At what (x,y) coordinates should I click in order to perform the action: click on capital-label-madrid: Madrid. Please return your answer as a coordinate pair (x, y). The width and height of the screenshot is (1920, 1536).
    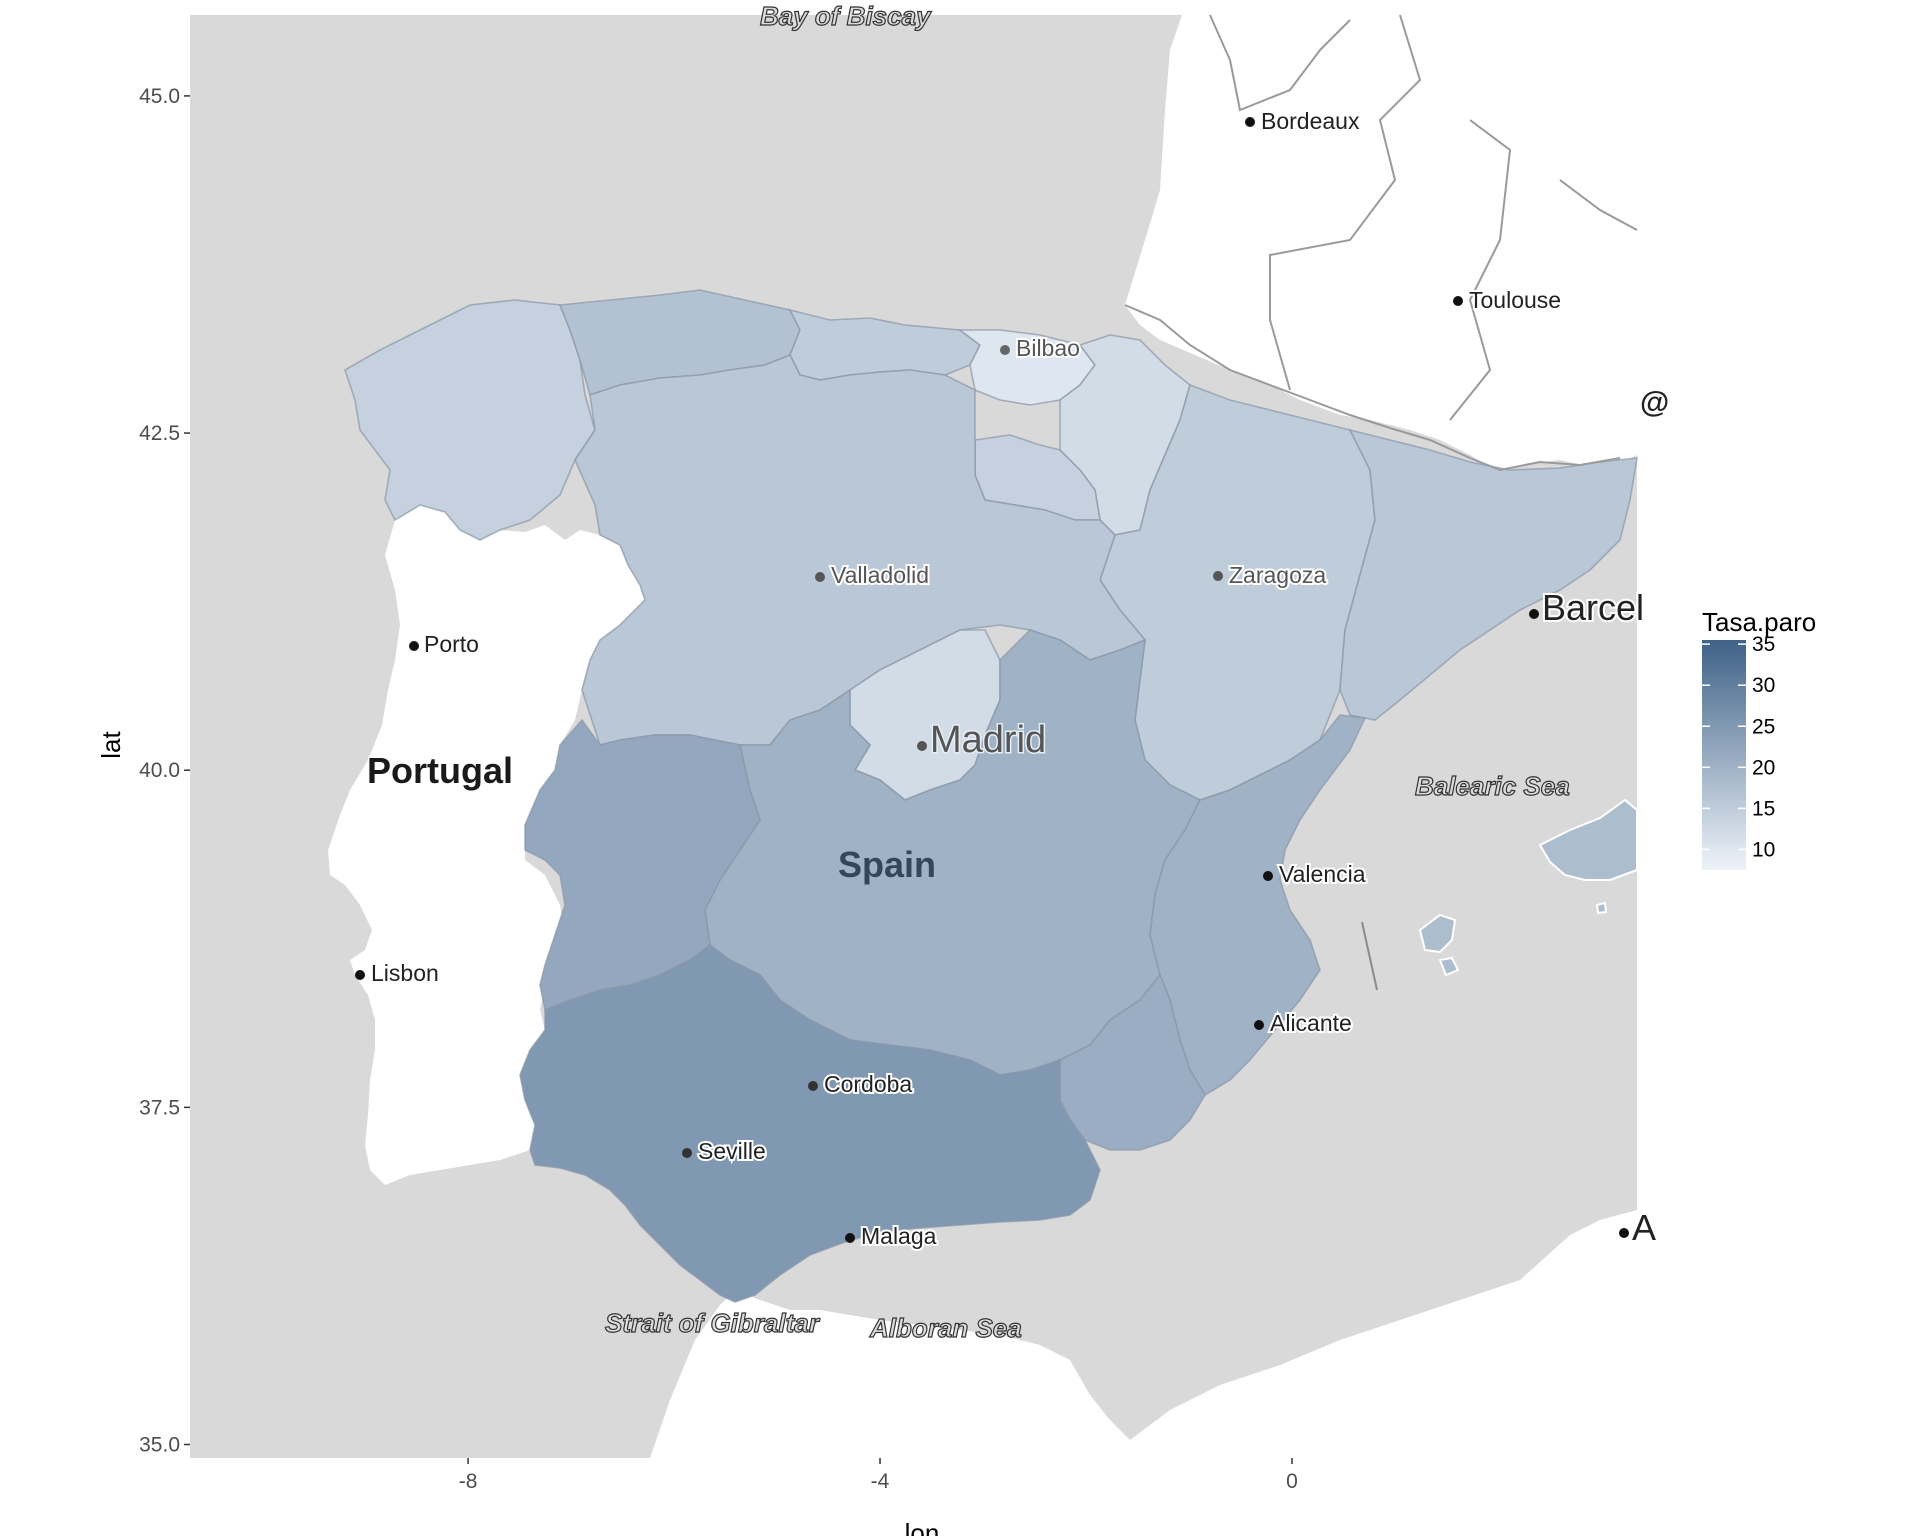
    Looking at the image, I should click on (988, 740).